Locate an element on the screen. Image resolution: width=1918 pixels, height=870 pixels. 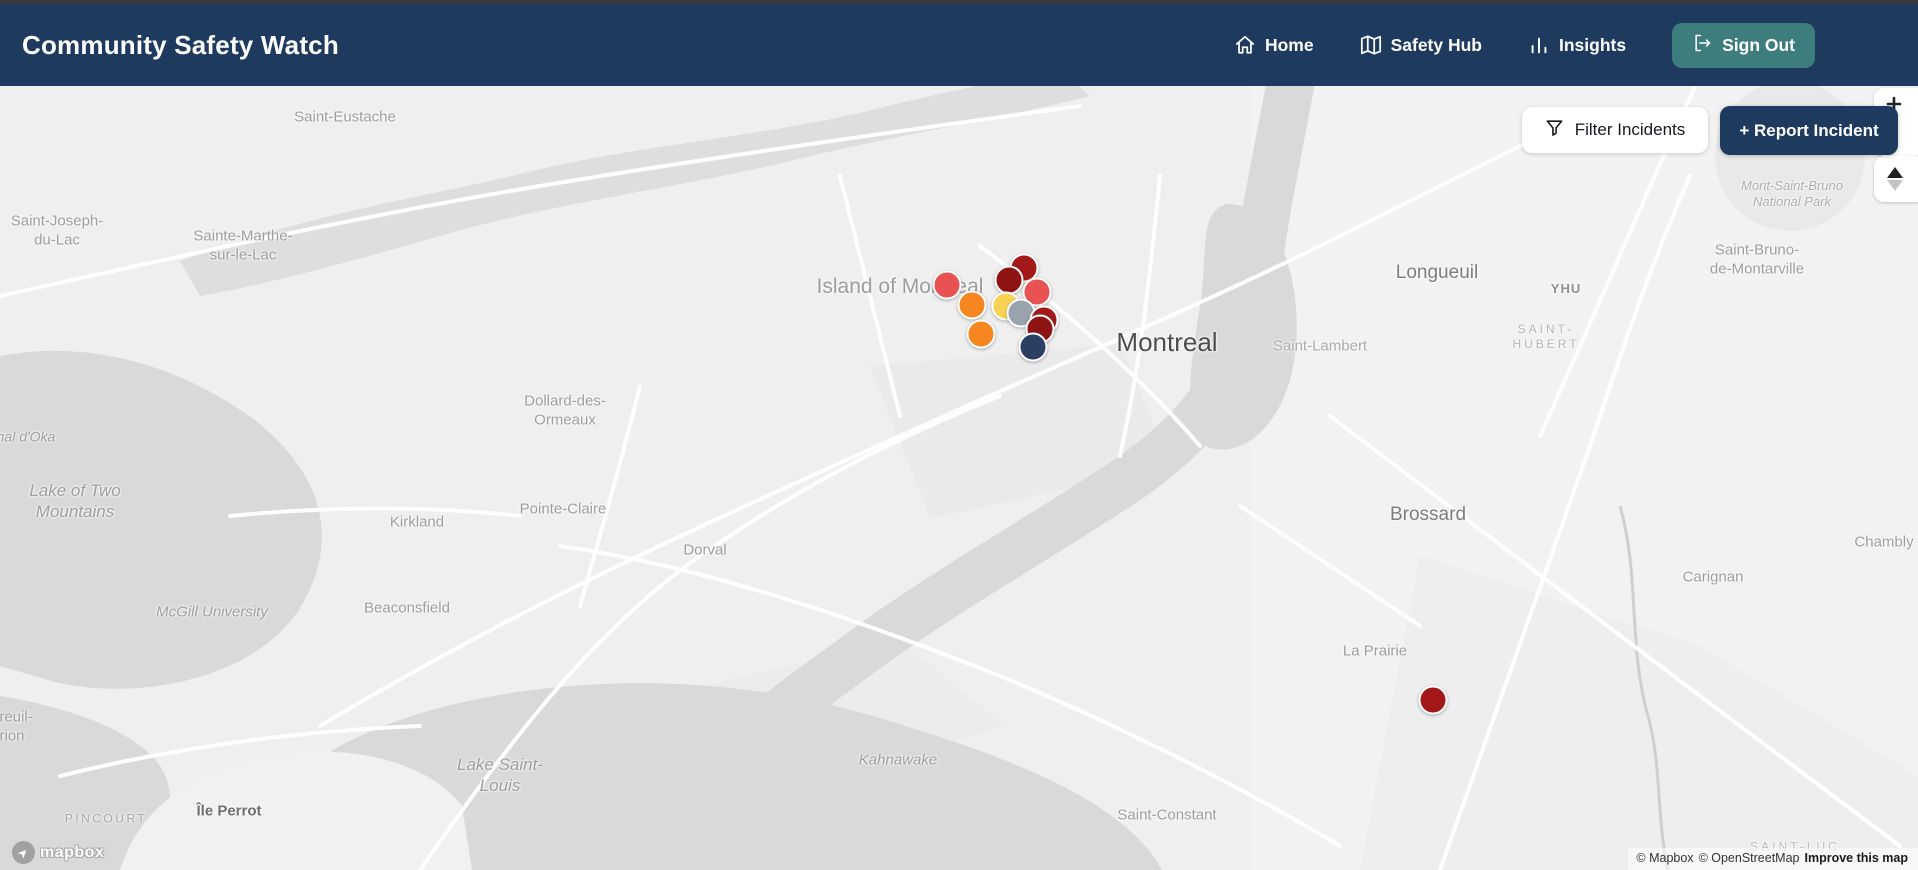
filter-incidents-label: Filter Incidents is located at coordinates (1630, 129).